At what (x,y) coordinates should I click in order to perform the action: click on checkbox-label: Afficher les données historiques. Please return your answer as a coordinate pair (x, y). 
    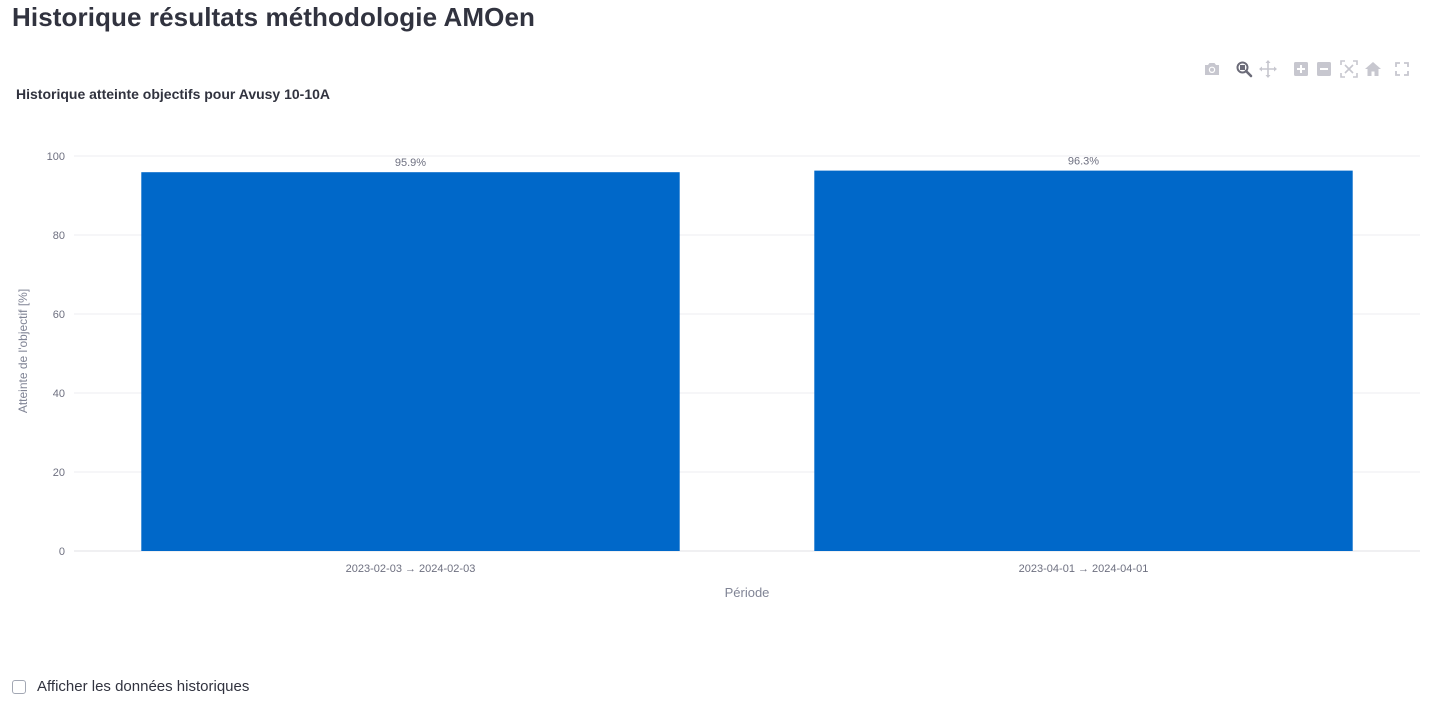
    Looking at the image, I should click on (143, 686).